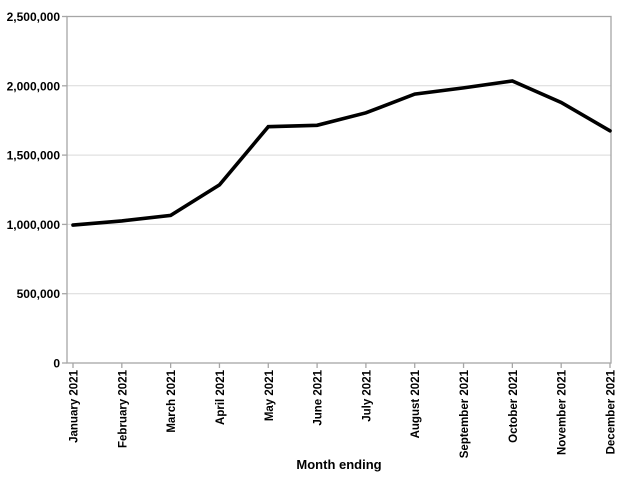  What do you see at coordinates (367, 395) in the screenshot?
I see `x-tick-label: July 2021` at bounding box center [367, 395].